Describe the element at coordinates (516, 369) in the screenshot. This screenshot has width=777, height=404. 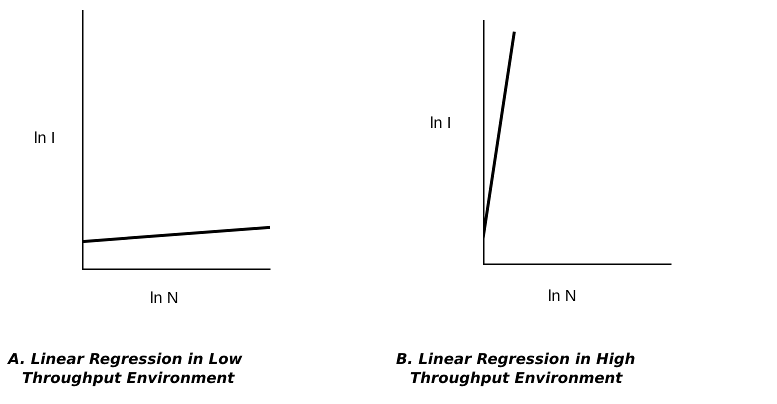
I see `text: B. Linear Regression in High Throughput Environment` at that location.